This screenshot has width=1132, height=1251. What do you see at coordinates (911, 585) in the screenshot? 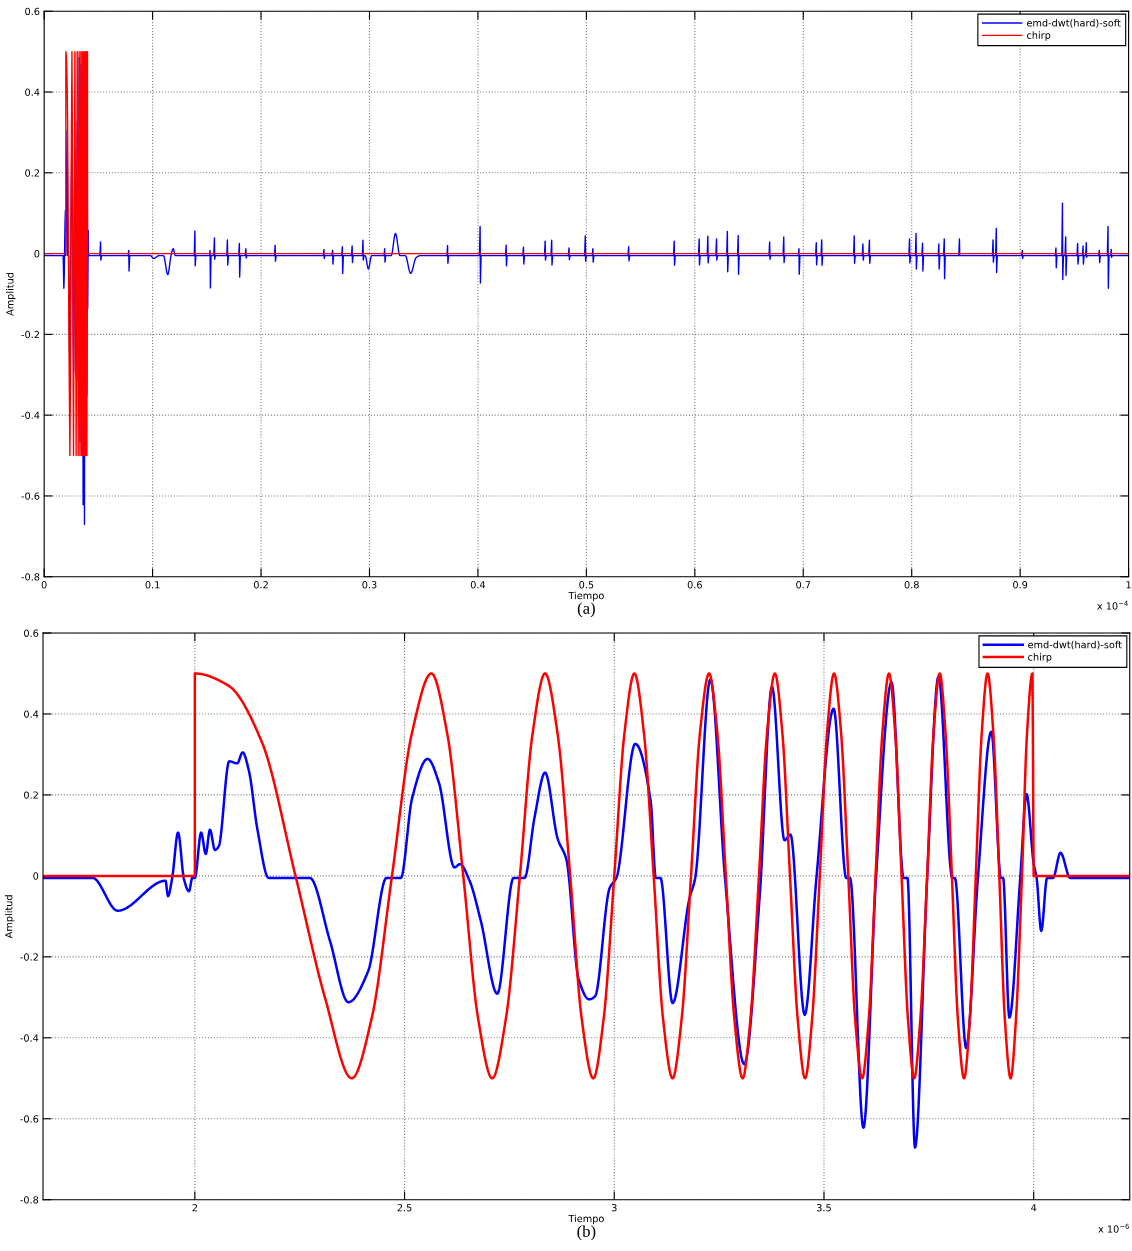
I see `x-tick-label: 0.8` at bounding box center [911, 585].